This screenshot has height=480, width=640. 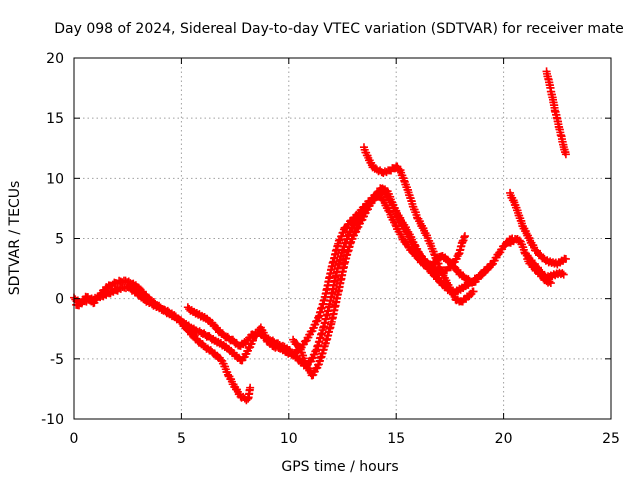 I want to click on x-tick-label: 25, so click(x=611, y=439).